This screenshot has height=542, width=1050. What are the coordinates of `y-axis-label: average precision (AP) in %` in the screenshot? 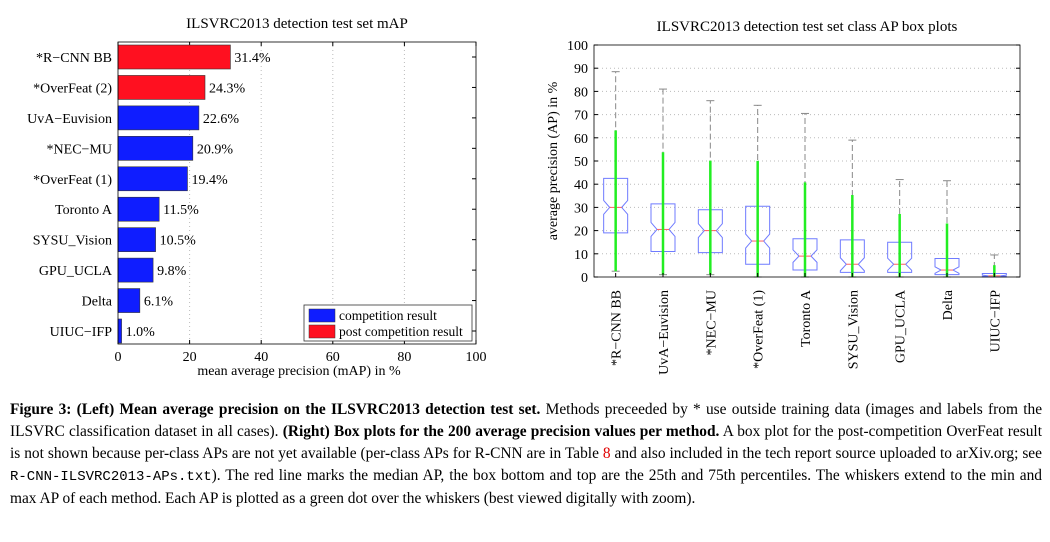 It's located at (553, 160).